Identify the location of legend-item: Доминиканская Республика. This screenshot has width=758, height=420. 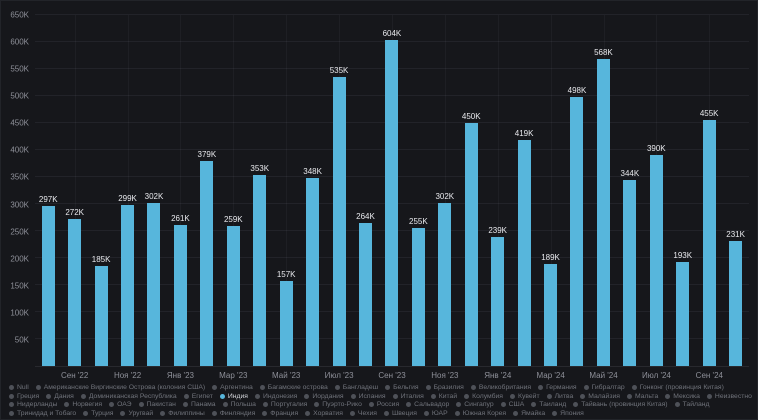
(128, 397).